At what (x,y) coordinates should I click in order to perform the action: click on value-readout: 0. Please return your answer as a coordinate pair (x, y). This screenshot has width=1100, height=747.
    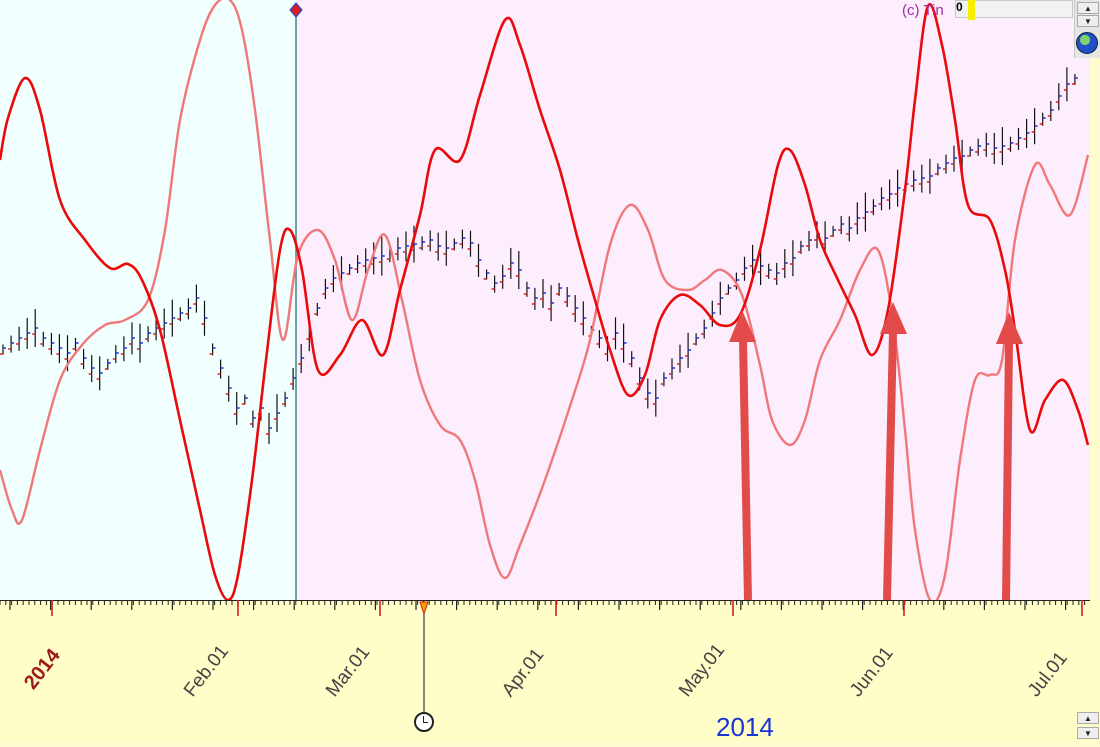
    Looking at the image, I should click on (959, 7).